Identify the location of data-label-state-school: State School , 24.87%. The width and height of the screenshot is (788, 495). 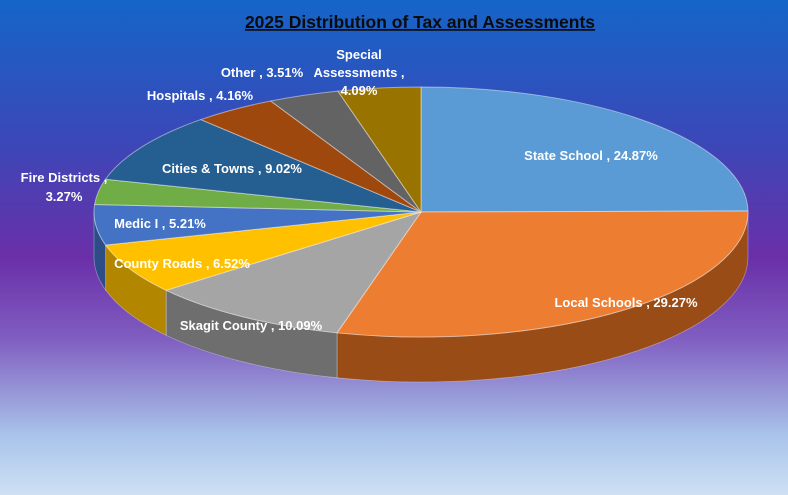
(591, 155).